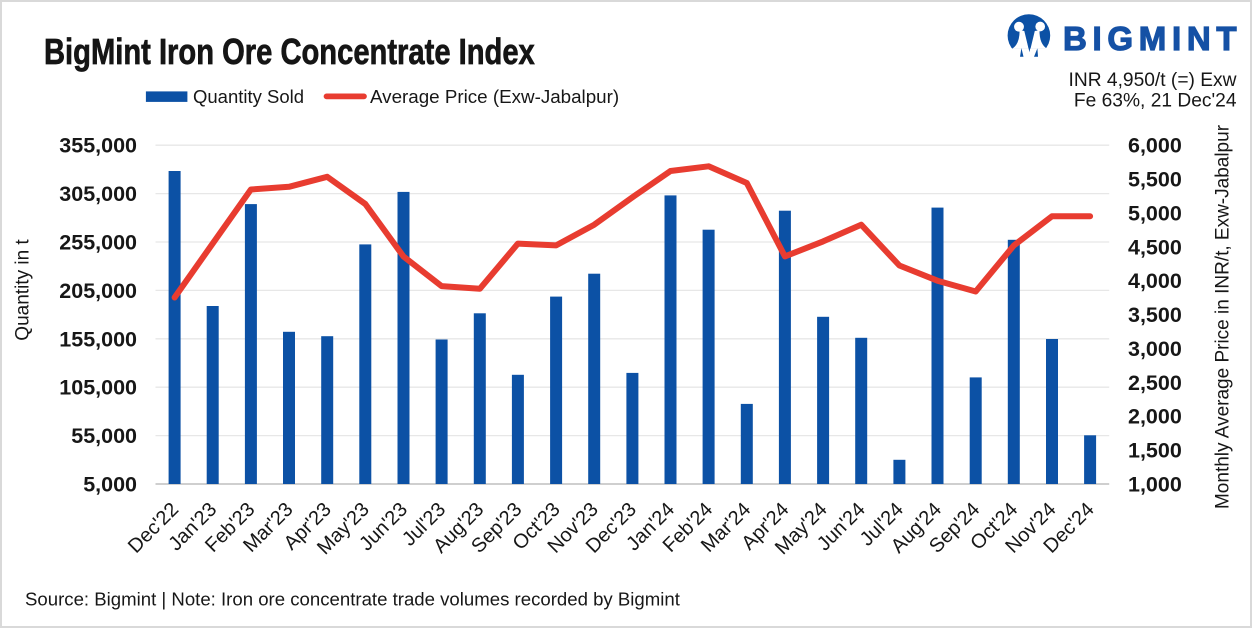 This screenshot has height=633, width=1252. What do you see at coordinates (98, 339) in the screenshot?
I see `svg-text: 155,000` at bounding box center [98, 339].